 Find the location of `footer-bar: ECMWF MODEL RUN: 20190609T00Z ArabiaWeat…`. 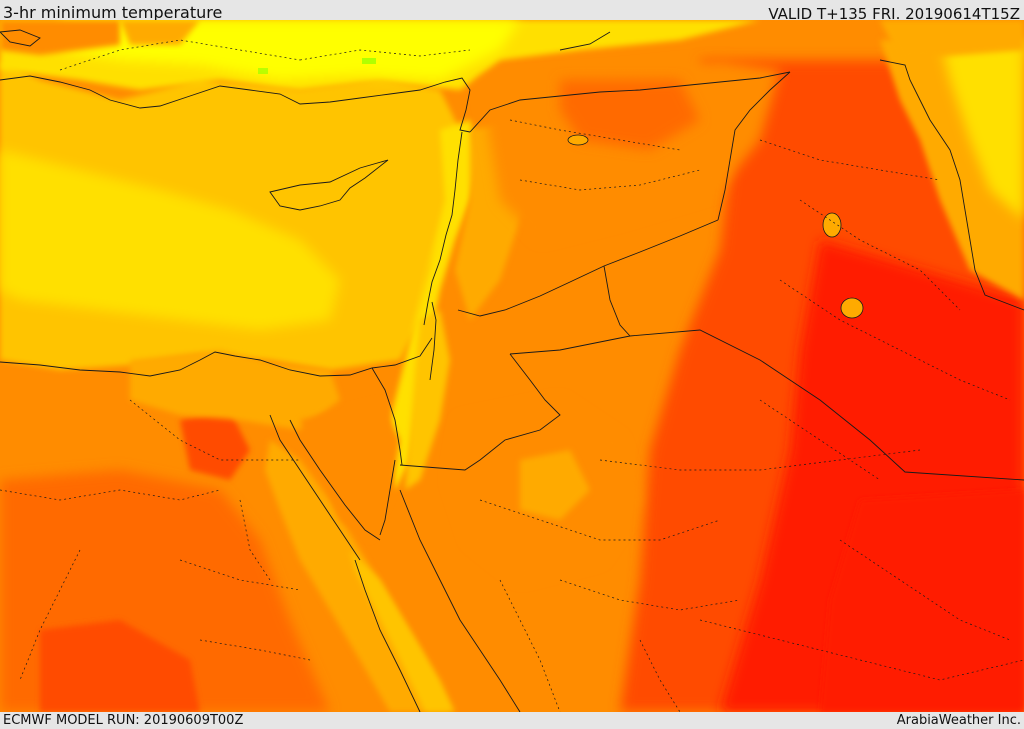

footer-bar: ECMWF MODEL RUN: 20190609T00Z ArabiaWeat… is located at coordinates (512, 720).